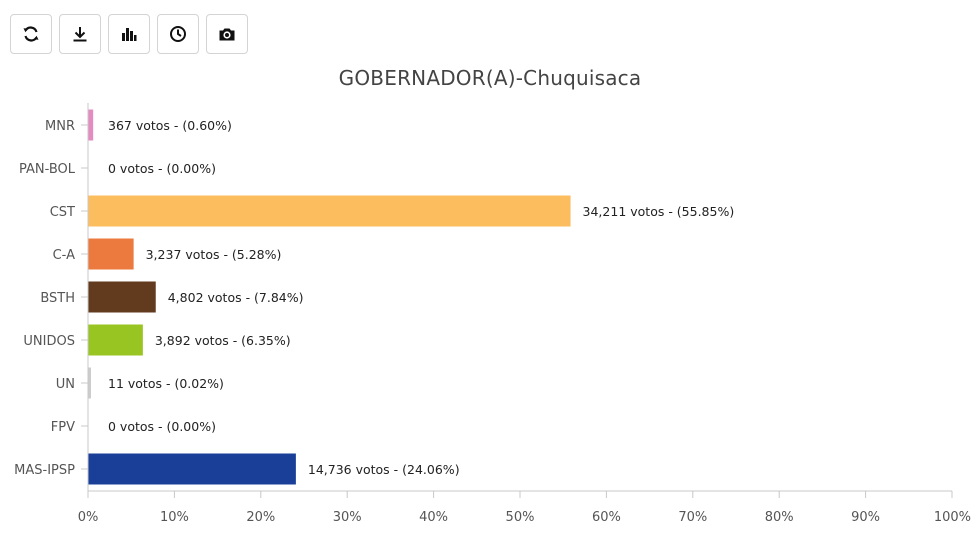  I want to click on x-tick-label: 90%, so click(865, 517).